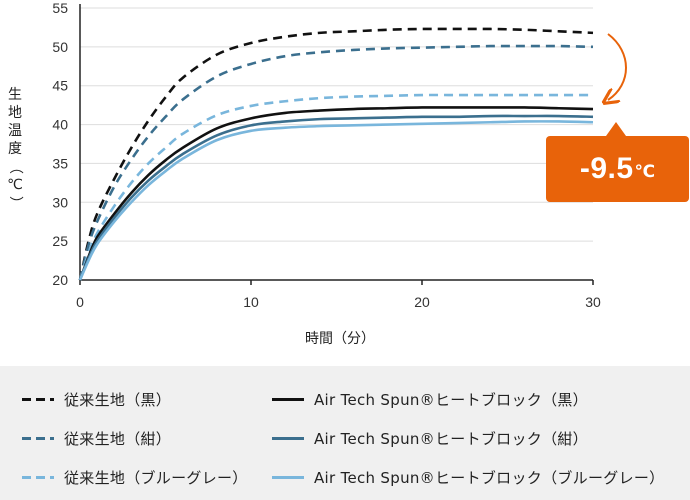 Image resolution: width=690 pixels, height=500 pixels. I want to click on difference-callout: -9.5 ℃, so click(617, 162).